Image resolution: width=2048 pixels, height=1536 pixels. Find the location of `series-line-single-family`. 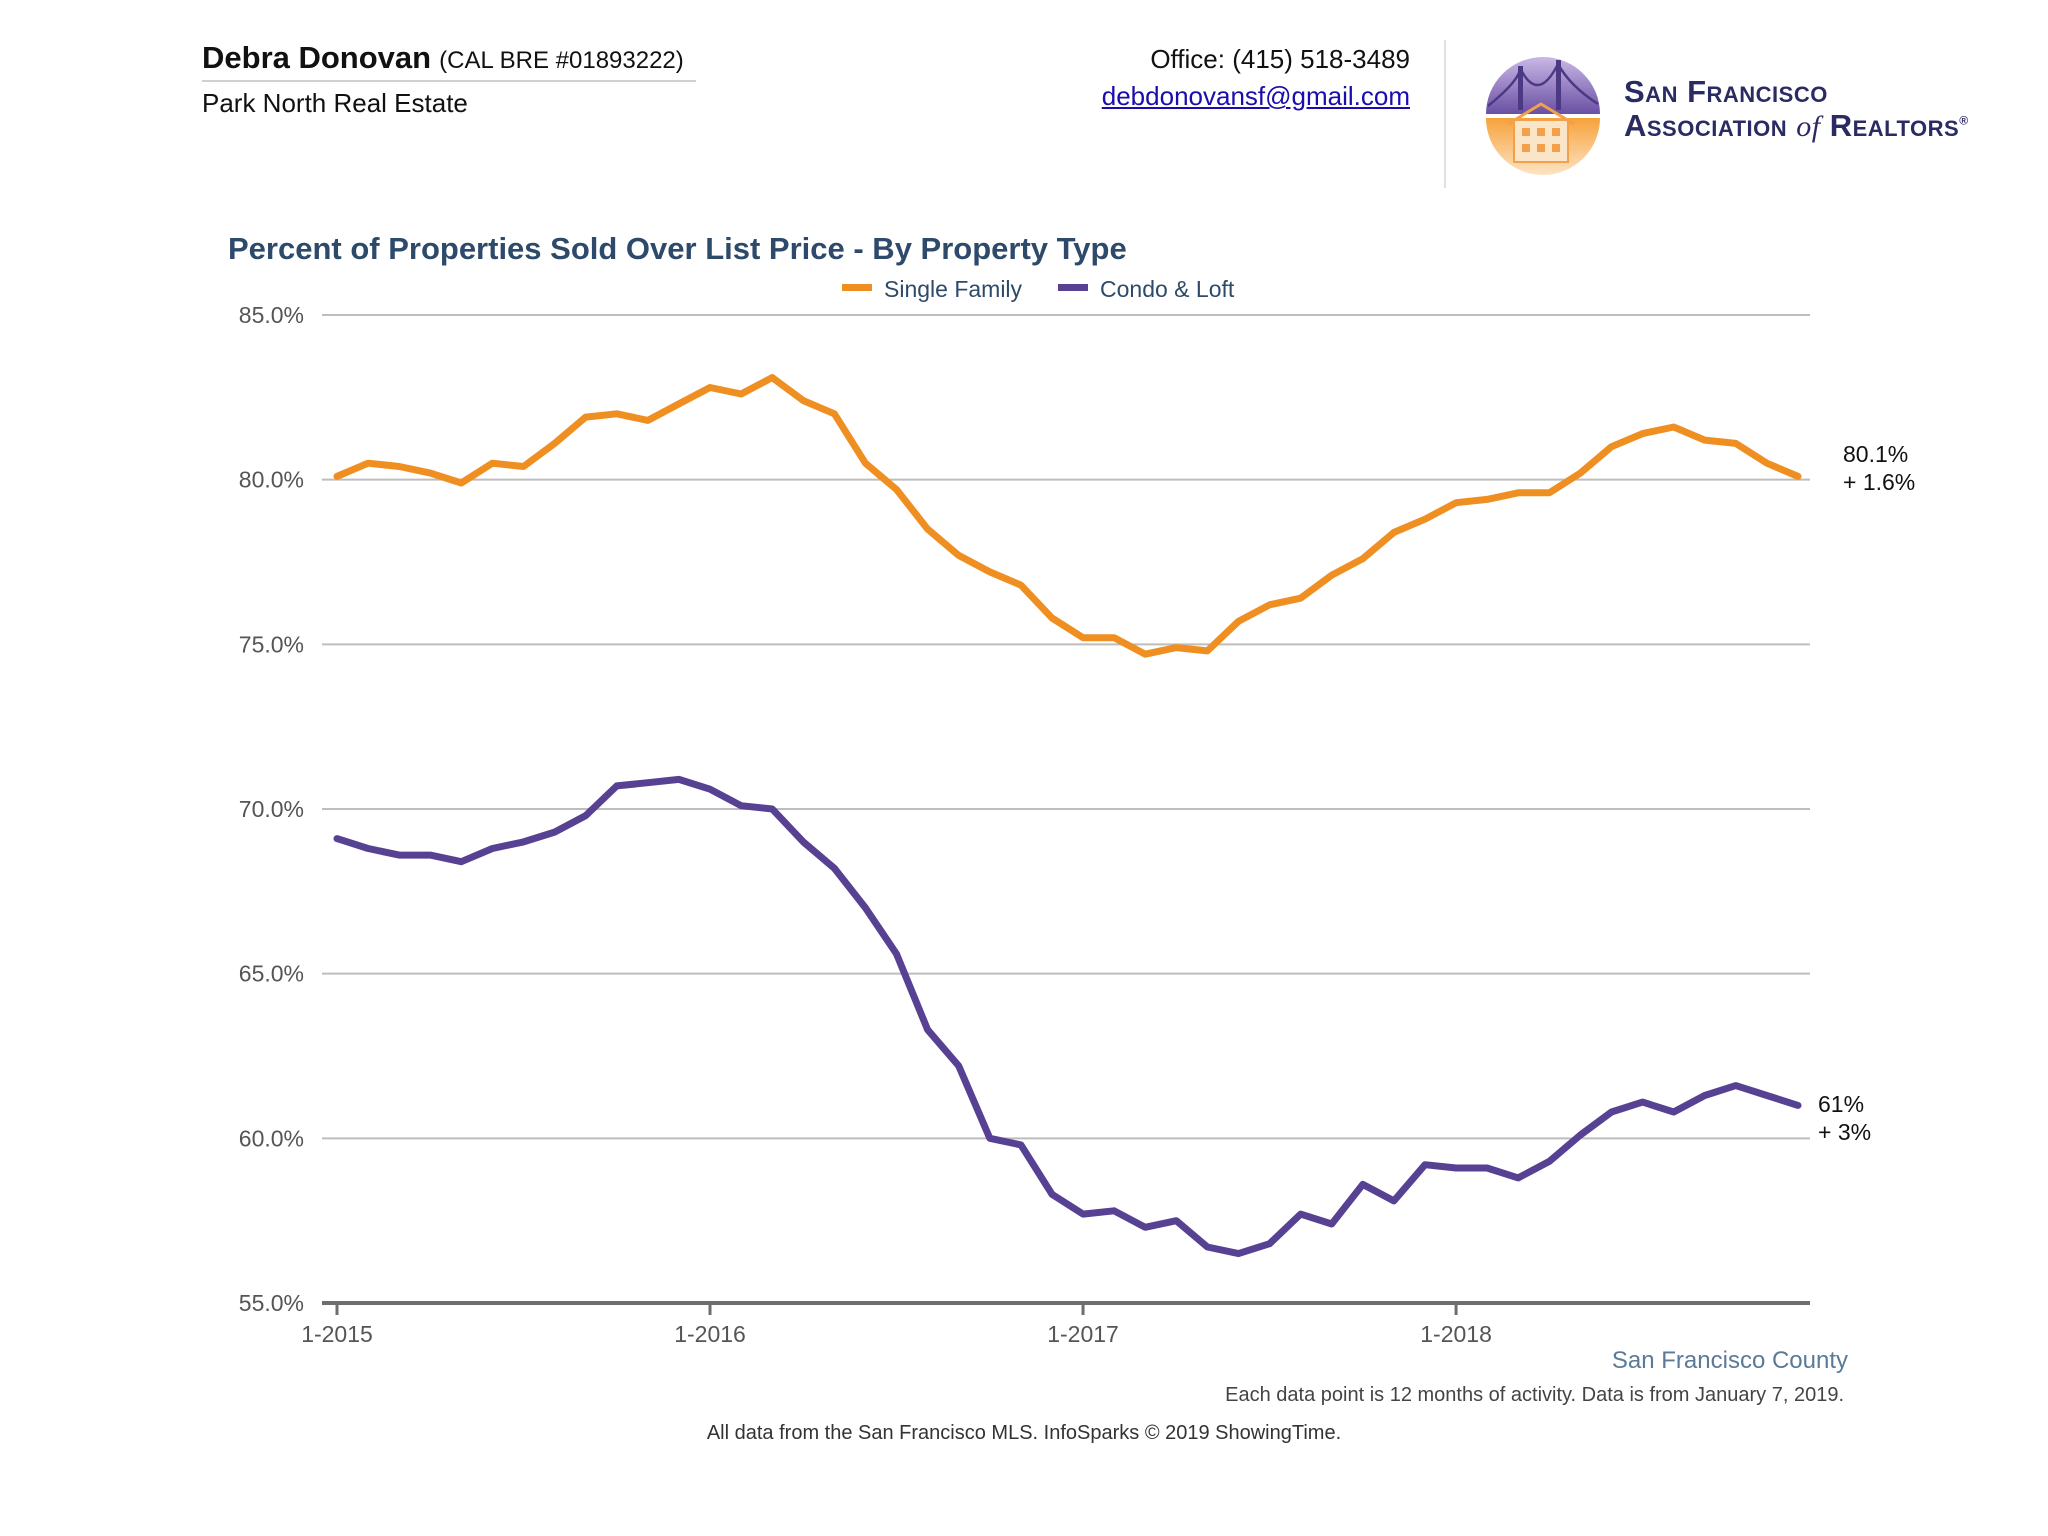

series-line-single-family is located at coordinates (1067, 516).